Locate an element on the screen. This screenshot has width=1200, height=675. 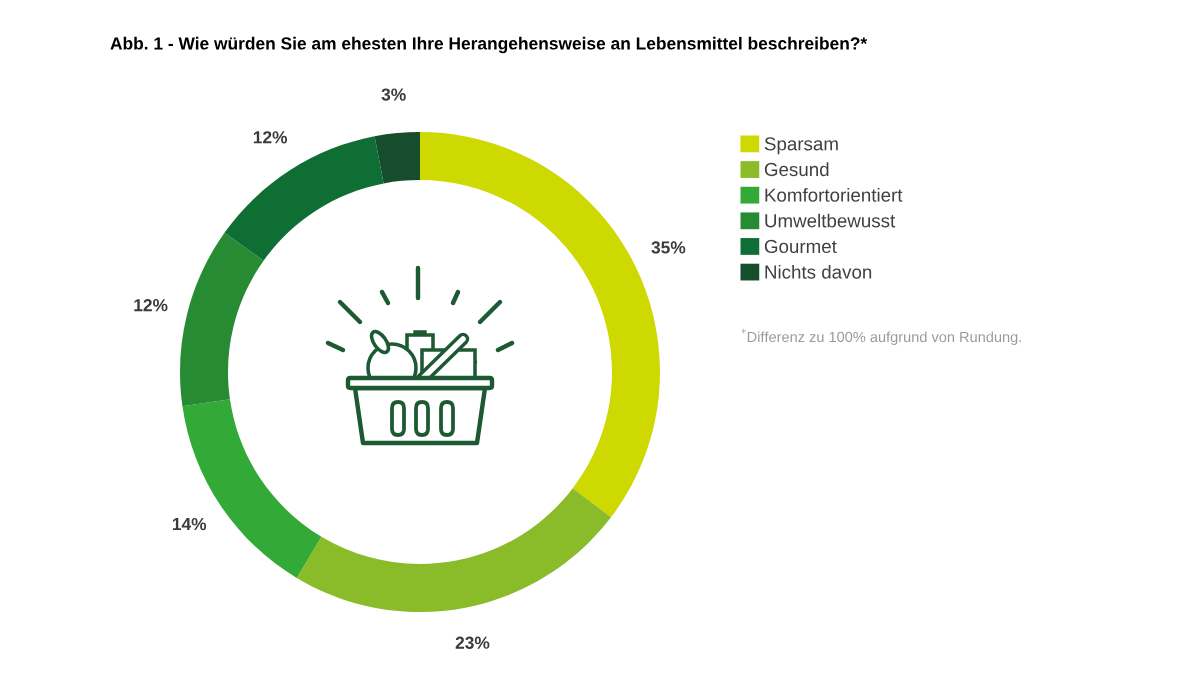
legend-label: Sparsam is located at coordinates (801, 146).